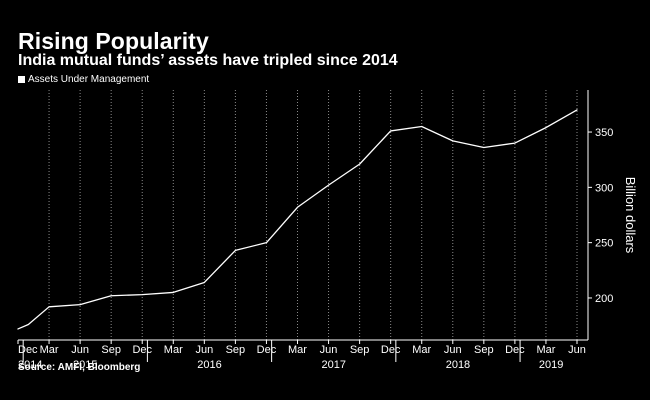  What do you see at coordinates (85, 365) in the screenshot?
I see `x-year-label: 2015` at bounding box center [85, 365].